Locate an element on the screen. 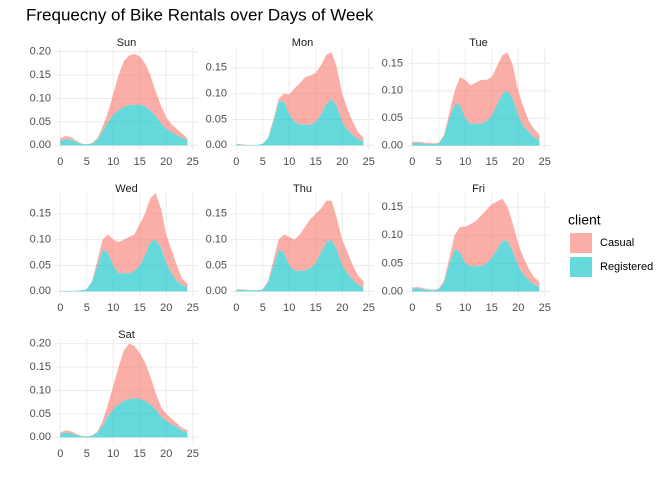 The width and height of the screenshot is (672, 480). legend-title: client is located at coordinates (584, 220).